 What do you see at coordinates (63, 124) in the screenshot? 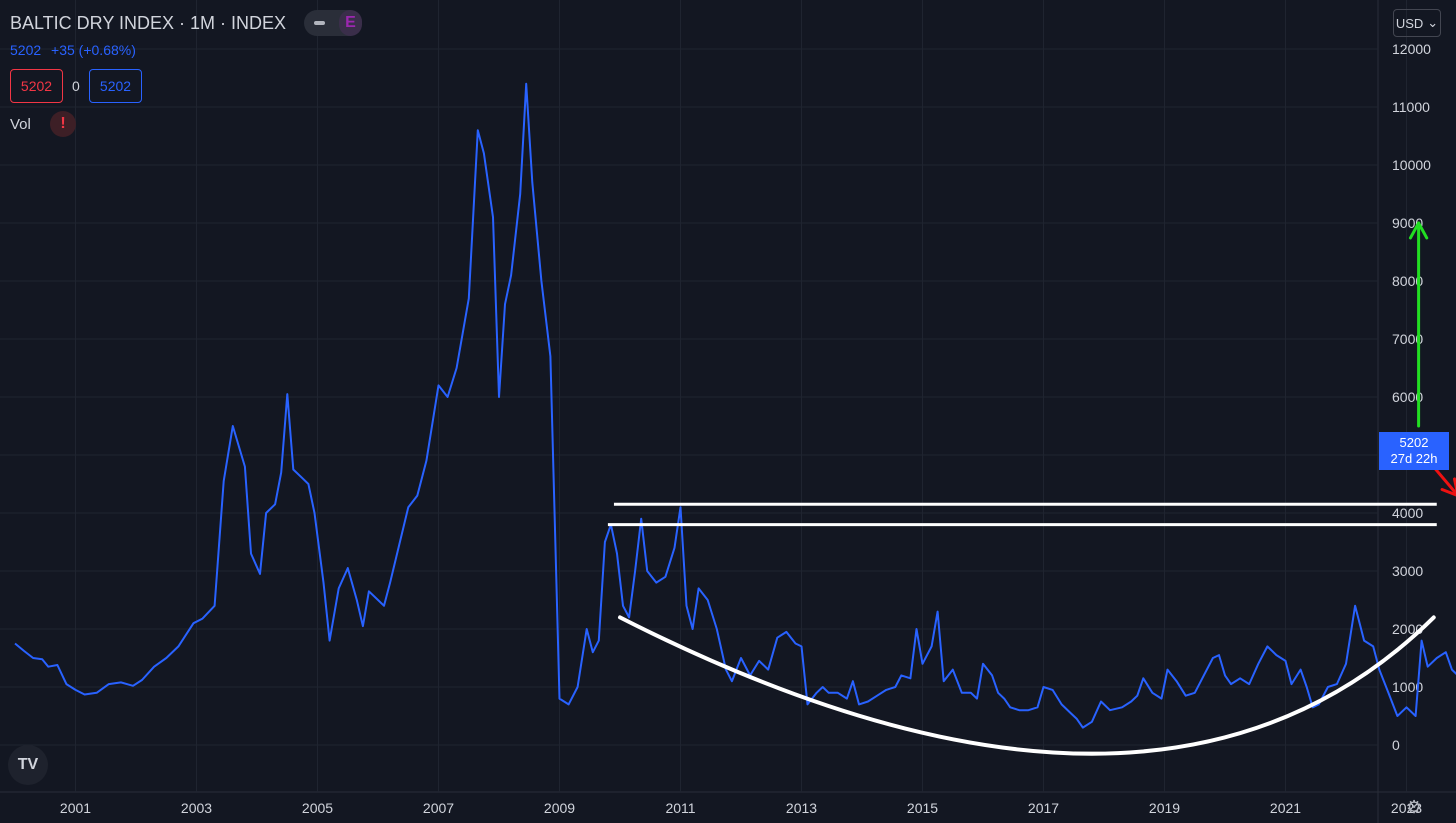
I see `warning-icon: !` at bounding box center [63, 124].